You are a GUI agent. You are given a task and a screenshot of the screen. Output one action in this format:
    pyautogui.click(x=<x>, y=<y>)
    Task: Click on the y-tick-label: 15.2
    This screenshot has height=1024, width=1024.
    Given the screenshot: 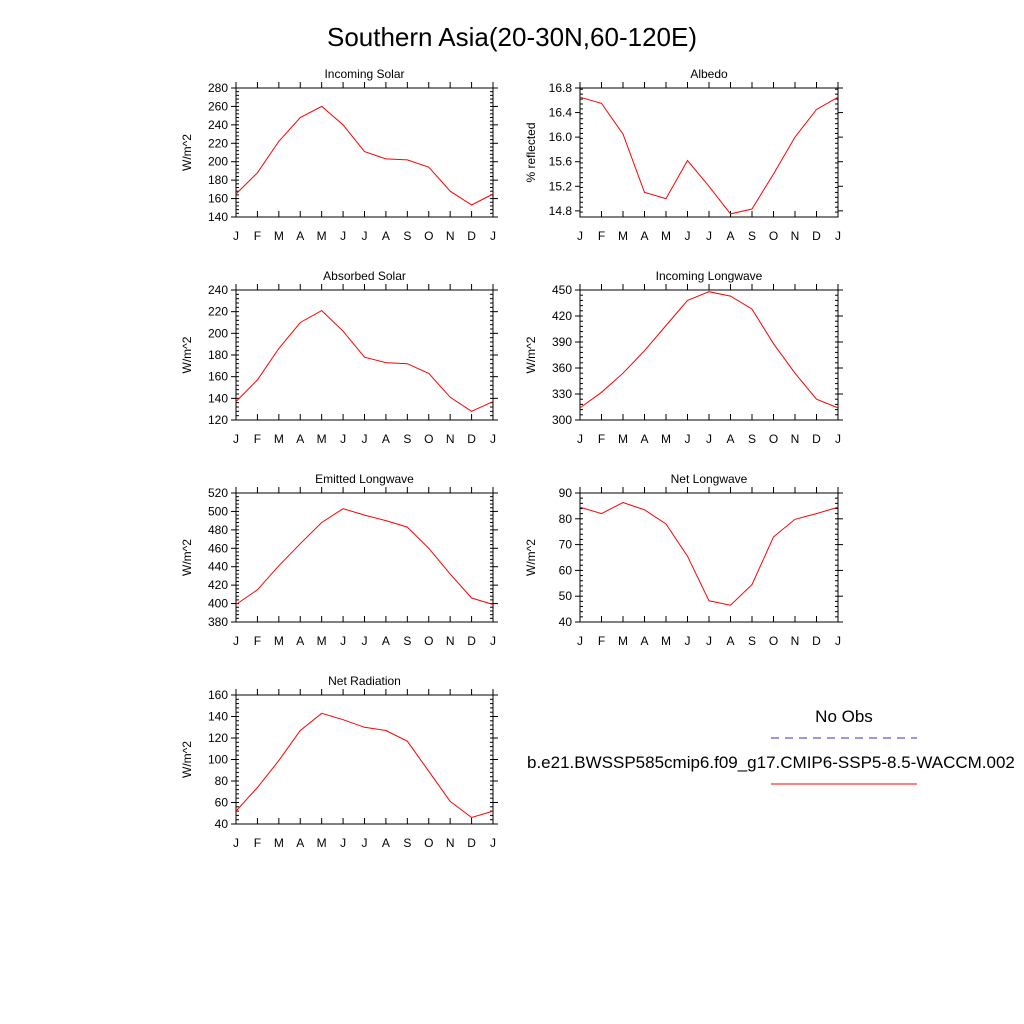 What is the action you would take?
    pyautogui.click(x=561, y=186)
    